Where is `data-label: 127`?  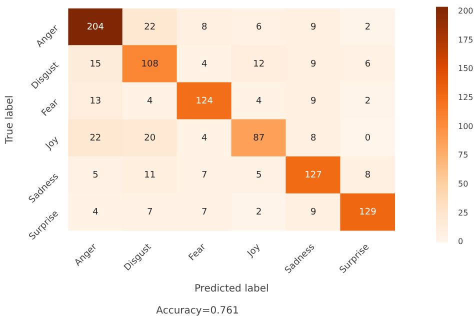 data-label: 127 is located at coordinates (313, 175).